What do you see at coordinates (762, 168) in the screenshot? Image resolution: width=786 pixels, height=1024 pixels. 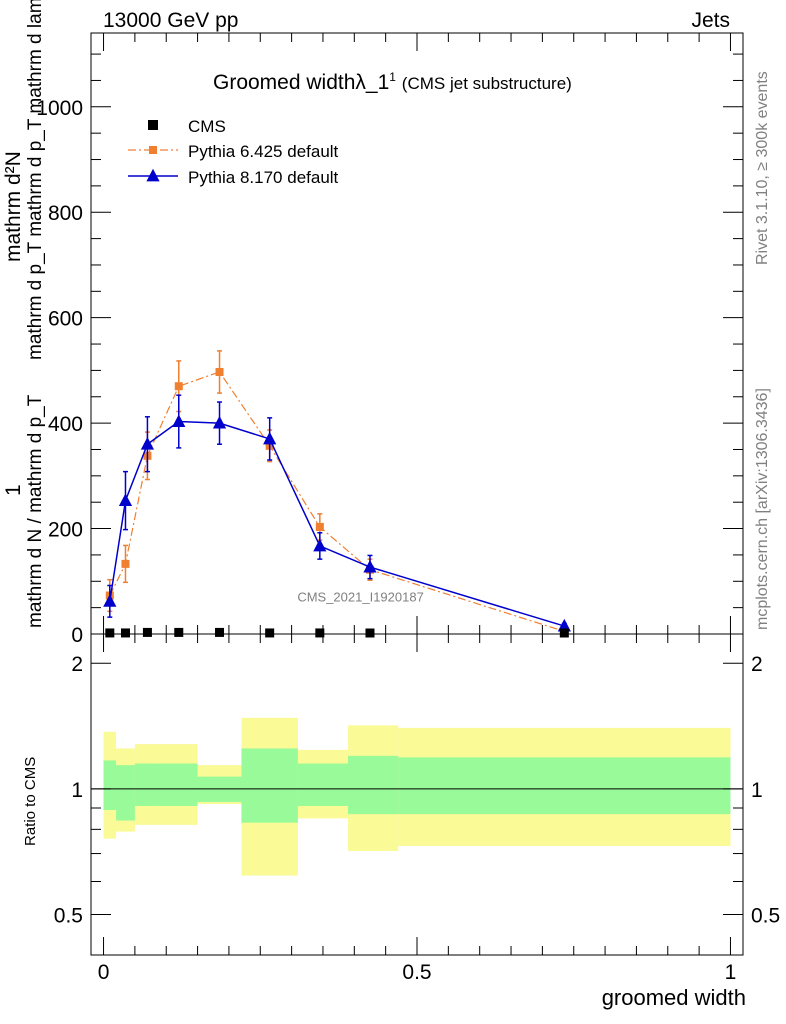 I see `rivet-label: Rivet 3.1.10, ≥ 300k events` at bounding box center [762, 168].